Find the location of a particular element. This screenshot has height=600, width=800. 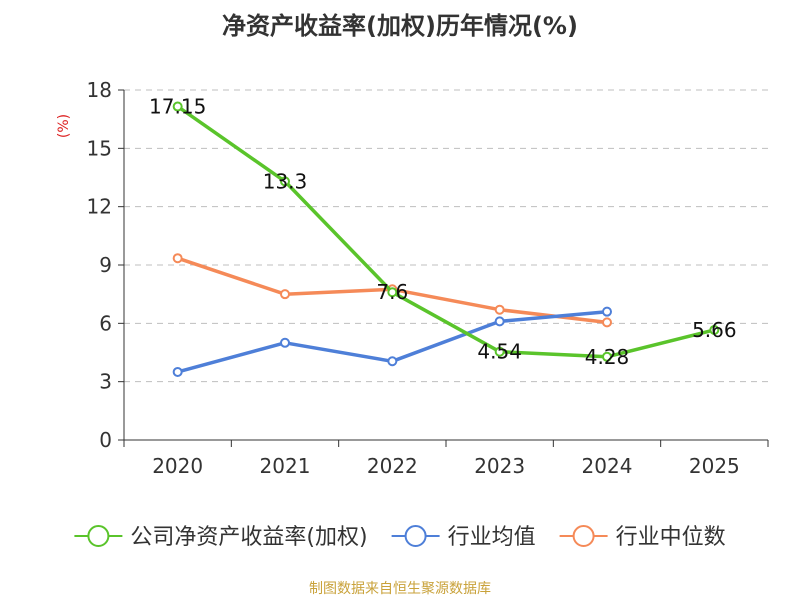

x-tick-label-2024: 2024 is located at coordinates (607, 466).